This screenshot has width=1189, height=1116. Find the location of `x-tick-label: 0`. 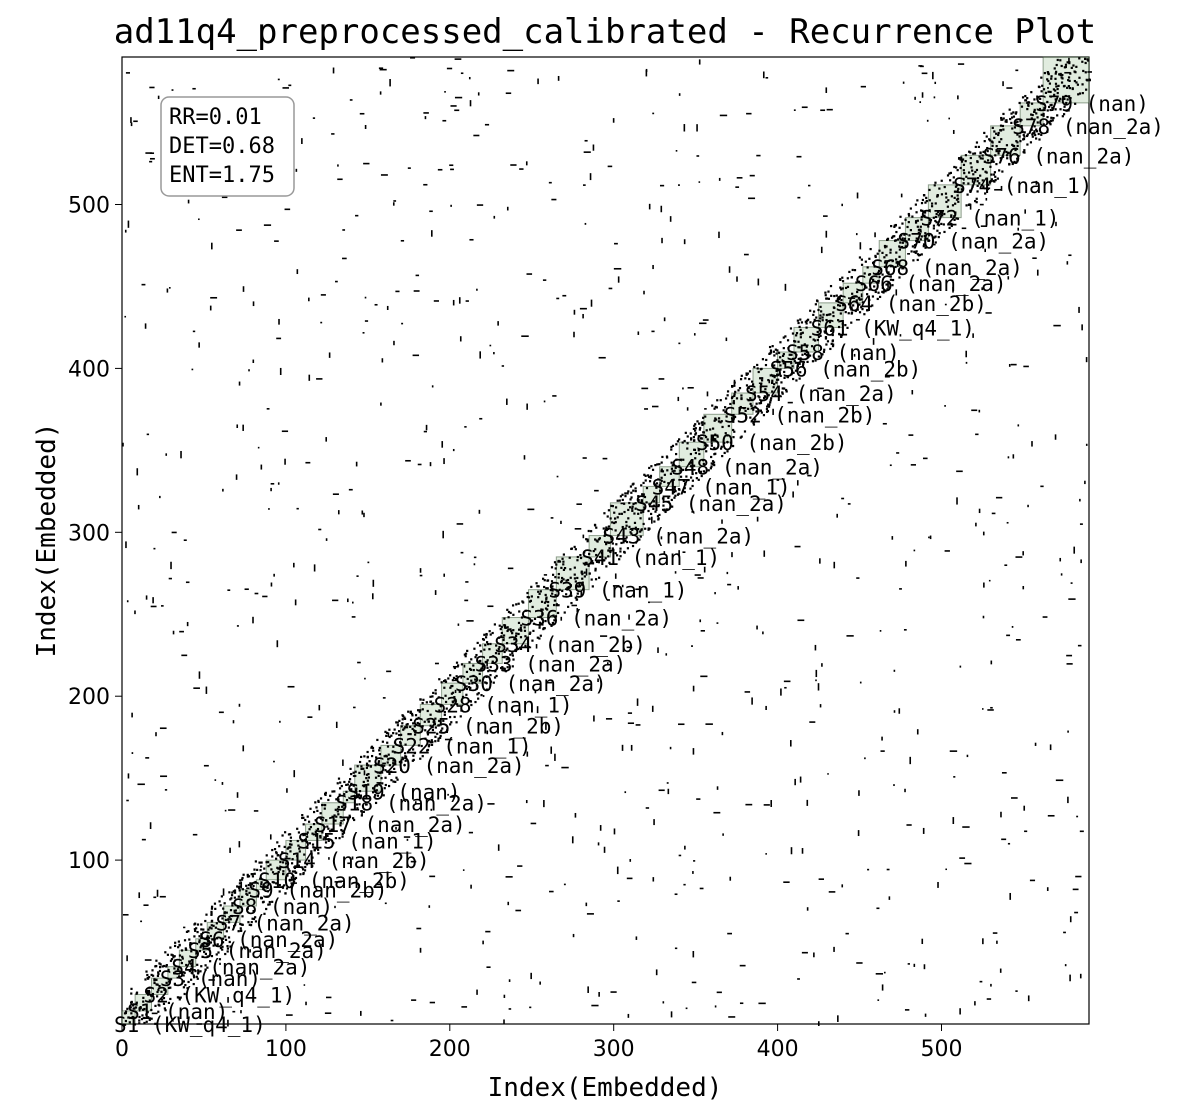

x-tick-label: 0 is located at coordinates (122, 1049).